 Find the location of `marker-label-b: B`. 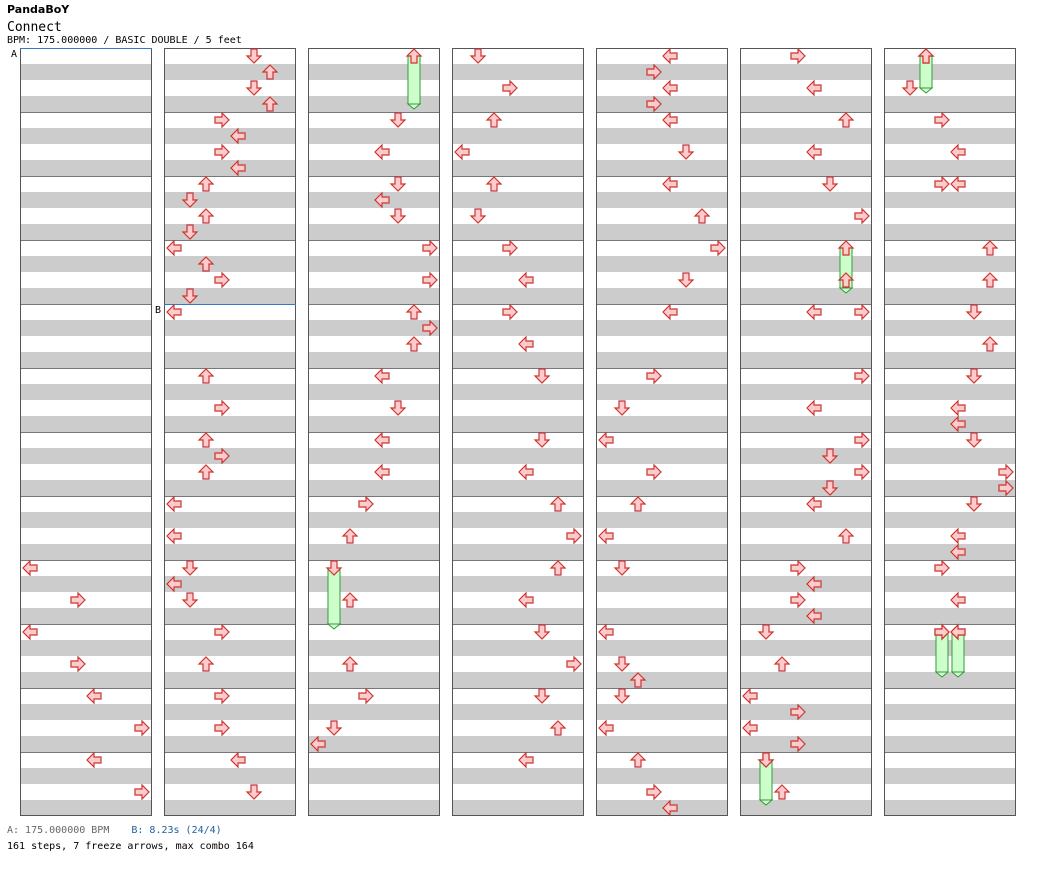

marker-label-b: B is located at coordinates (158, 310).